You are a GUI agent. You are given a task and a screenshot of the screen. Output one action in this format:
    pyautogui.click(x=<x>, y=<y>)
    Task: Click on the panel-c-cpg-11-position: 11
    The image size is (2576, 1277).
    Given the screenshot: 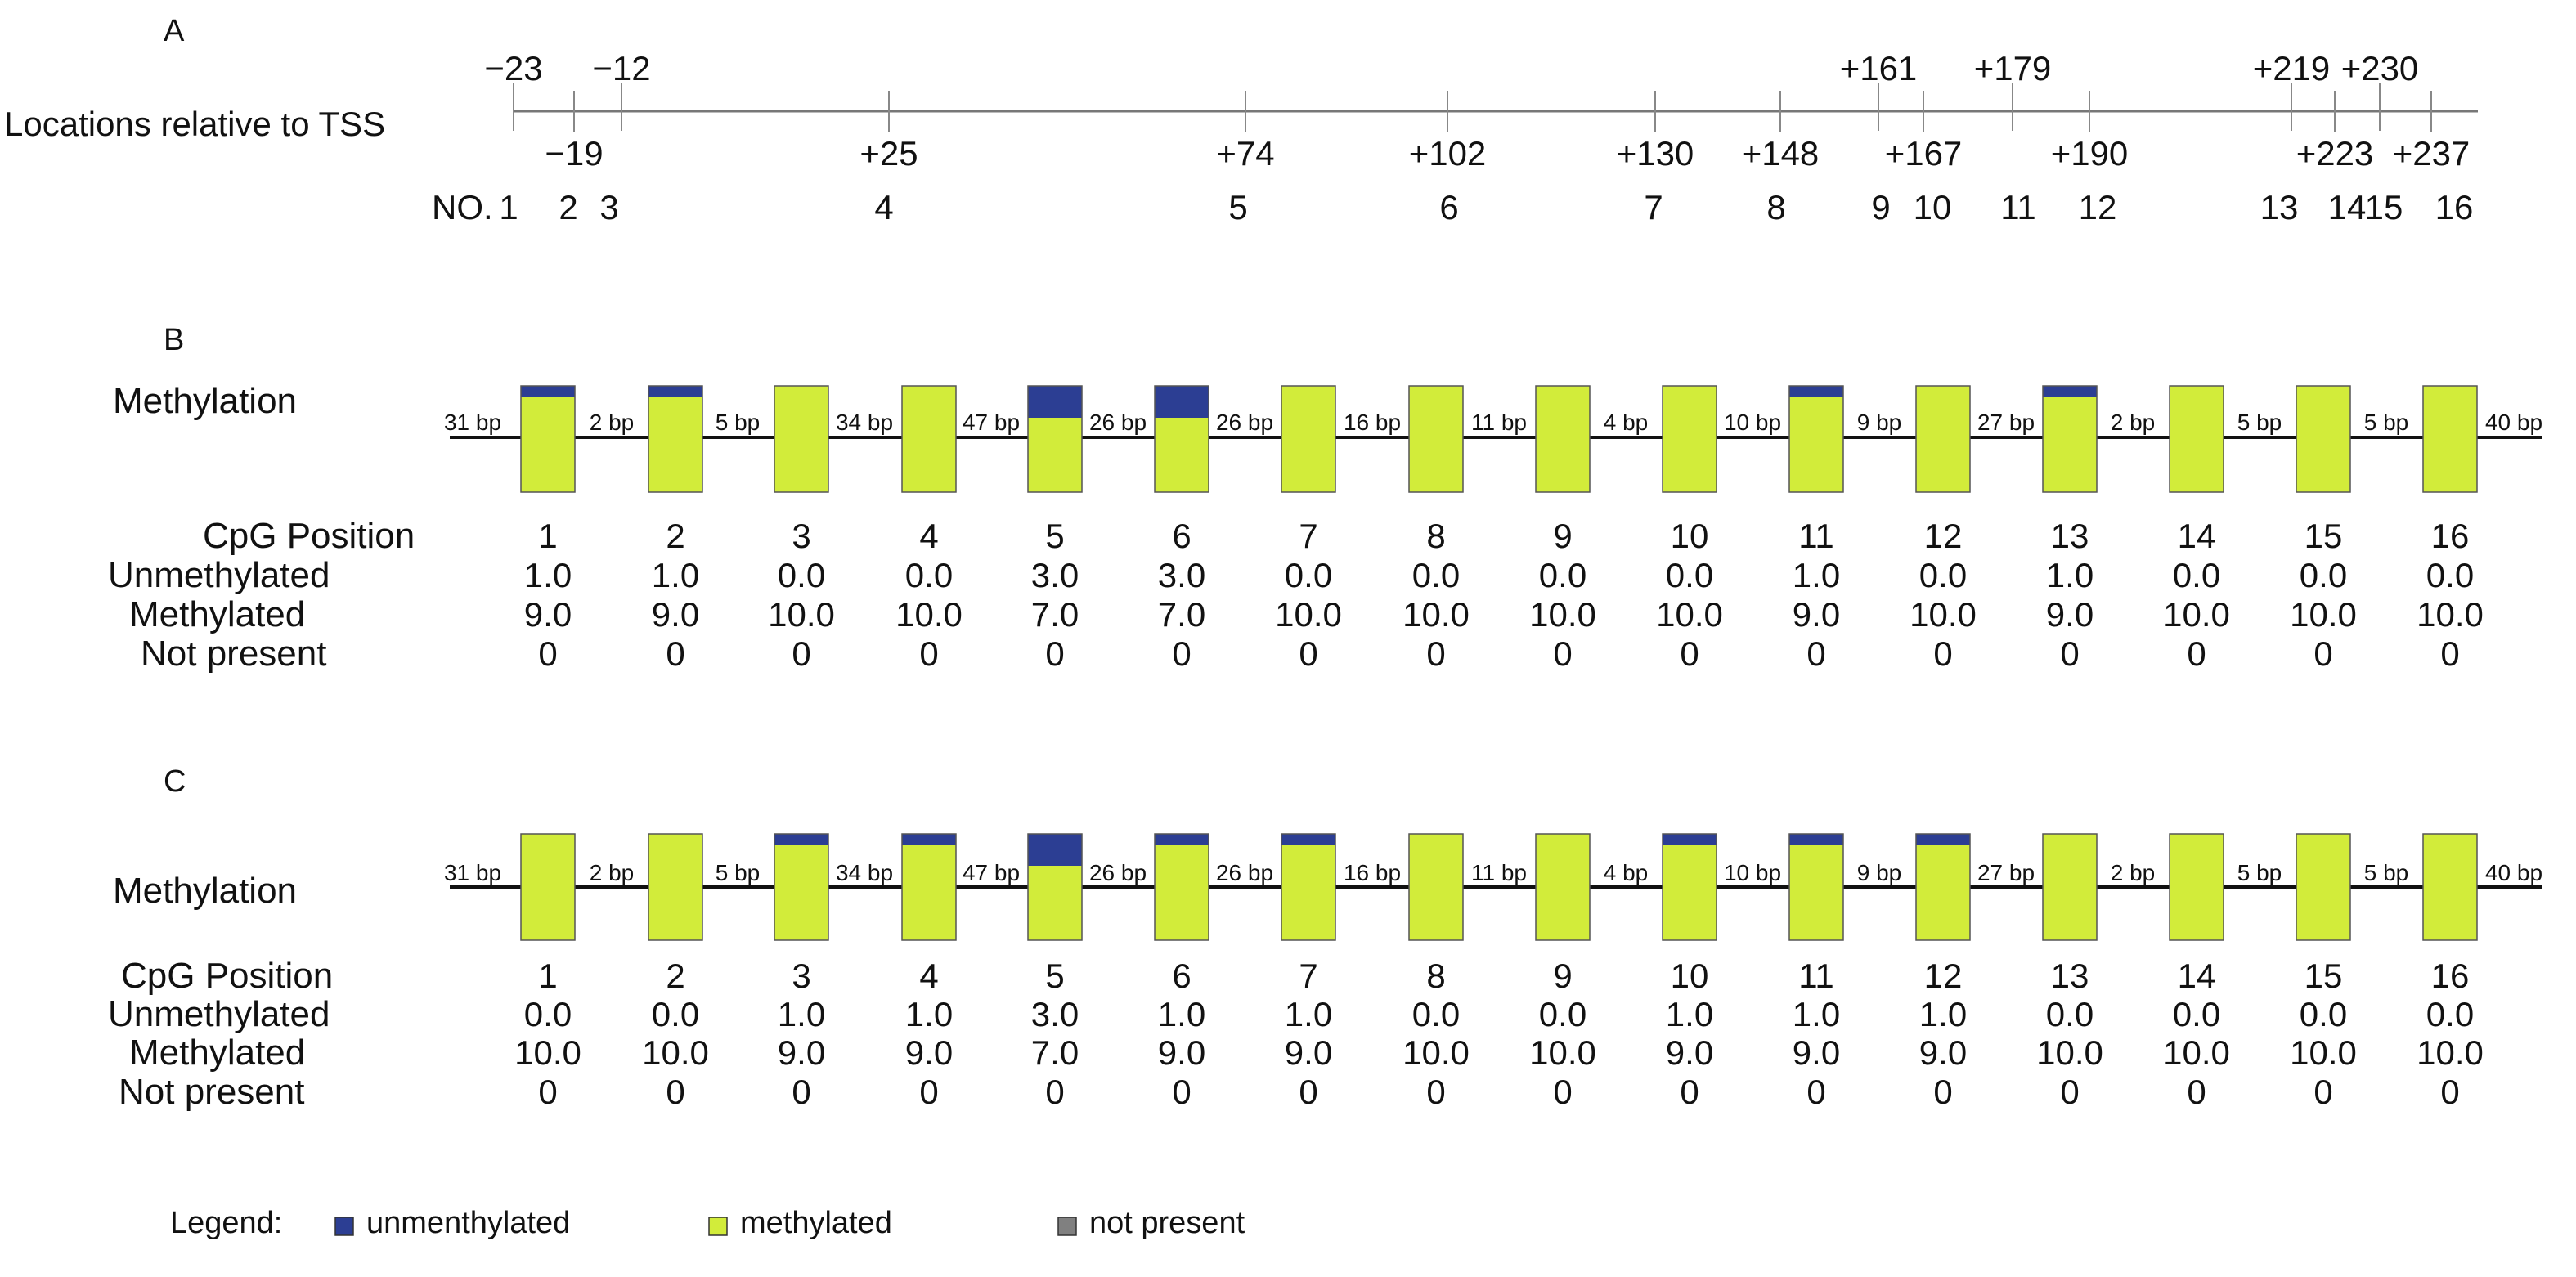 What is the action you would take?
    pyautogui.click(x=1816, y=976)
    